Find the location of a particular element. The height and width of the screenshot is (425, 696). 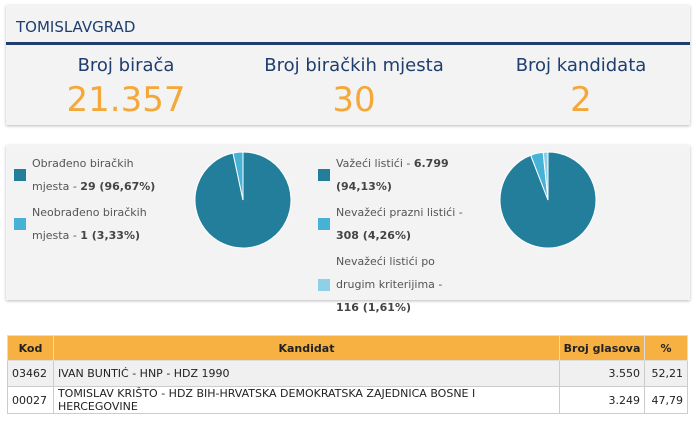

value-label: 29 (96,67%) is located at coordinates (118, 186).